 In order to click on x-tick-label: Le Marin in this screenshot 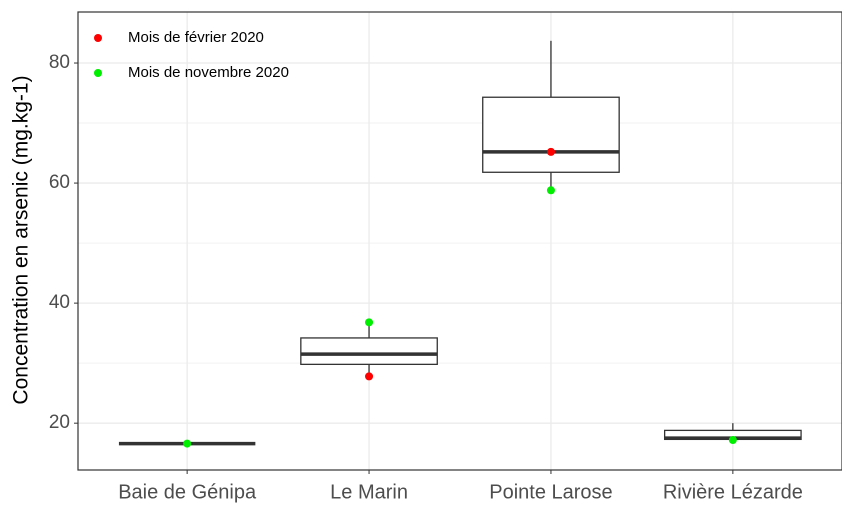, I will do `click(369, 492)`.